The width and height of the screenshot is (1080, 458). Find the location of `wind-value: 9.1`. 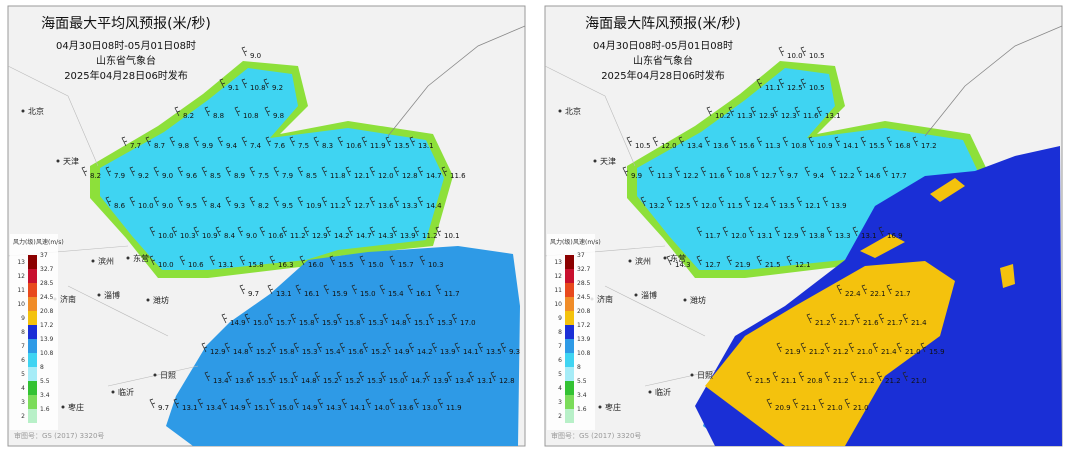

wind-value: 9.1 is located at coordinates (233, 88).